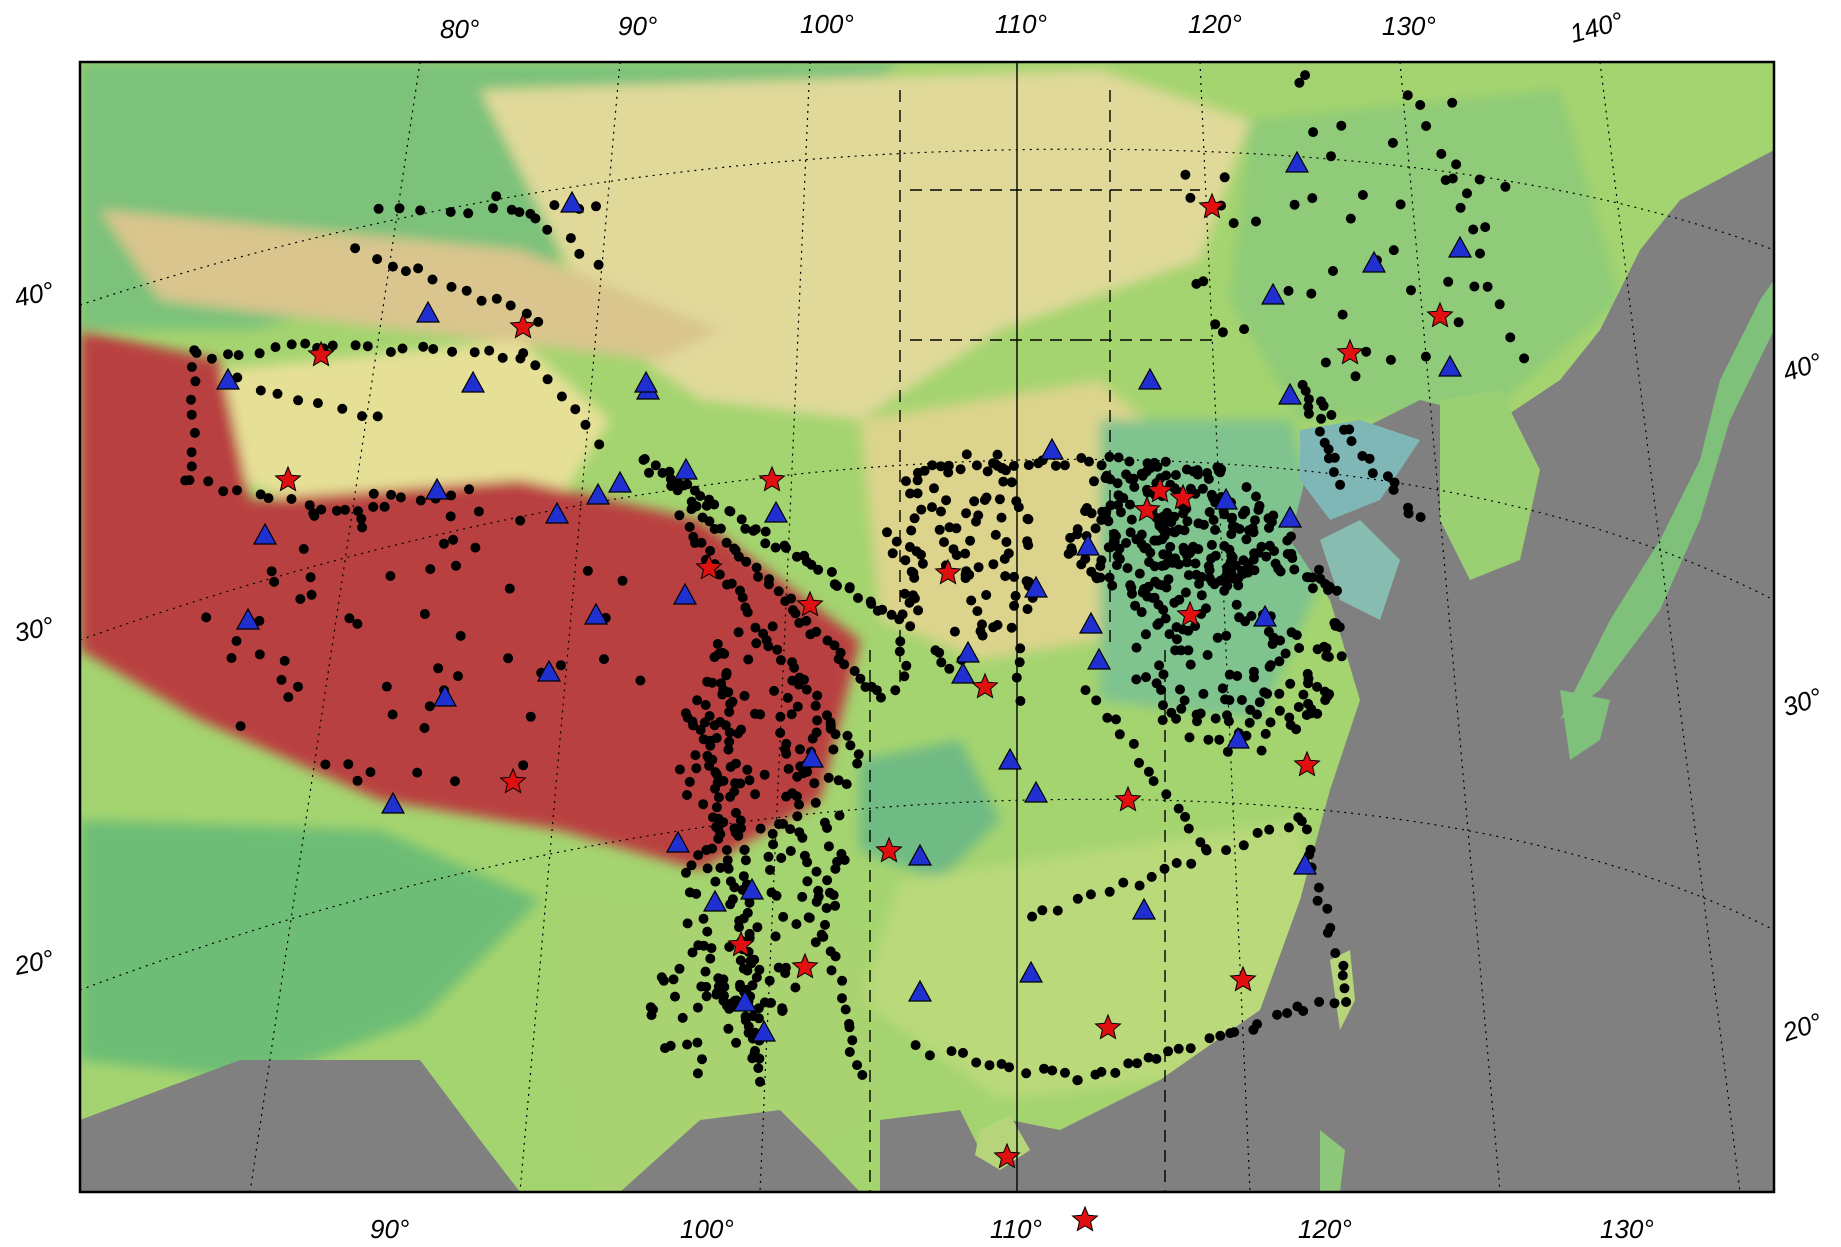 This screenshot has width=1841, height=1247. Describe the element at coordinates (34, 630) in the screenshot. I see `left-lat-label-30: 30°` at that location.